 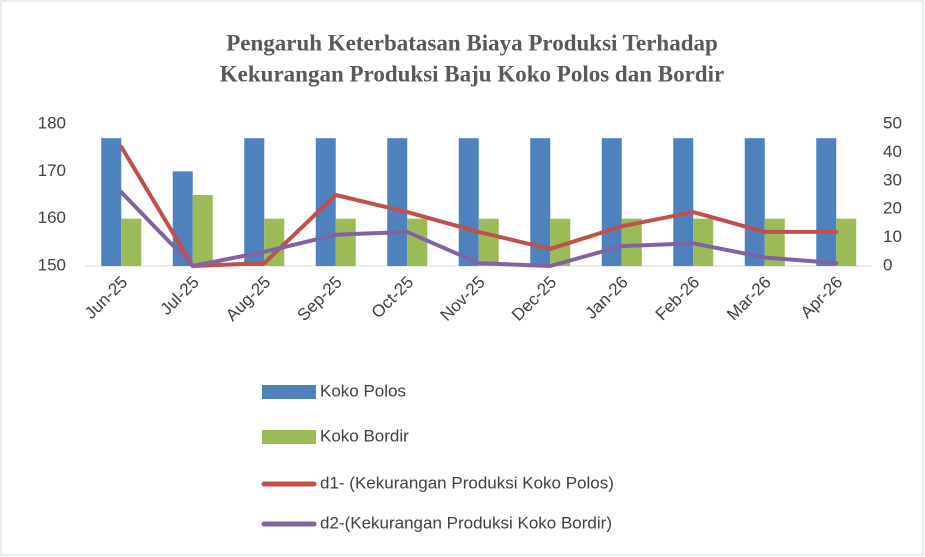 What do you see at coordinates (892, 122) in the screenshot?
I see `y2-tick-label: 50` at bounding box center [892, 122].